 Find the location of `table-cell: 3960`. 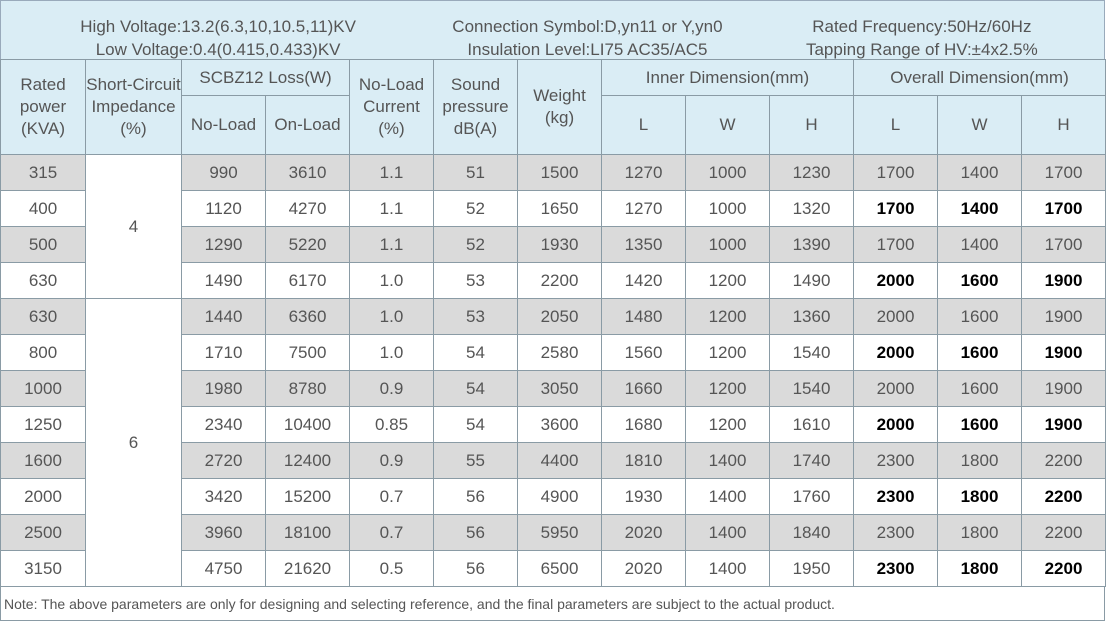

table-cell: 3960 is located at coordinates (223, 532).